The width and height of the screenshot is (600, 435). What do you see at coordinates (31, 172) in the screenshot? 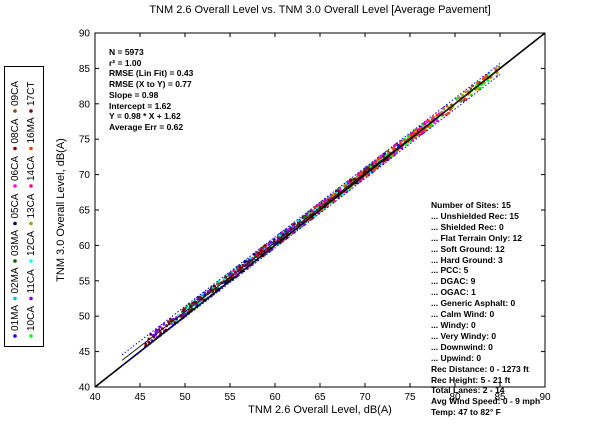
I see `legend-item-14CA: 14CA` at bounding box center [31, 172].